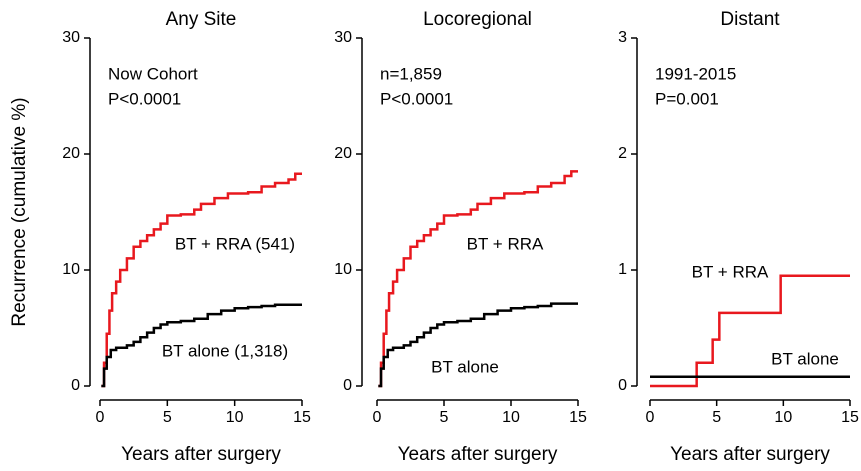 This screenshot has height=471, width=861. What do you see at coordinates (225, 350) in the screenshot?
I see `series-label: BT alone (1,318)` at bounding box center [225, 350].